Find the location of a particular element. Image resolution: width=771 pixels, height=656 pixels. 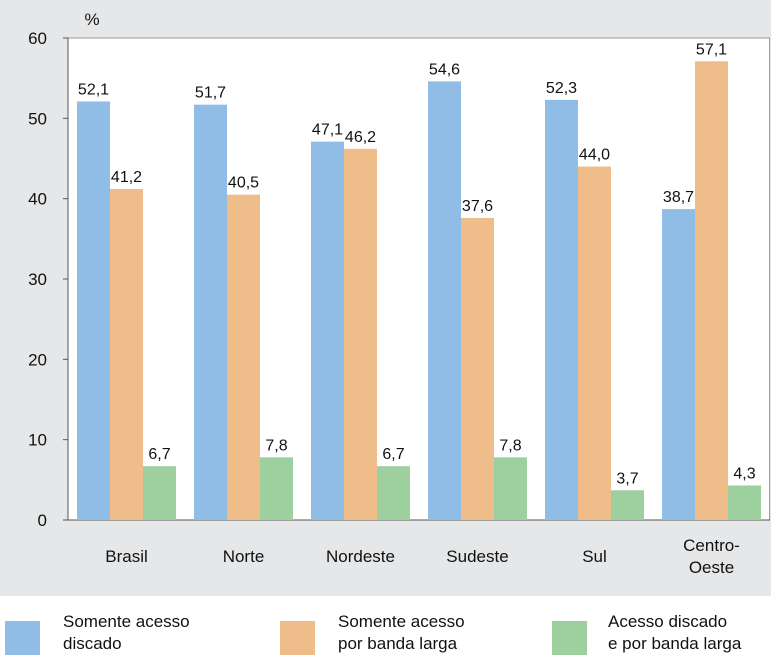

x-tick-label: Norte is located at coordinates (244, 556).